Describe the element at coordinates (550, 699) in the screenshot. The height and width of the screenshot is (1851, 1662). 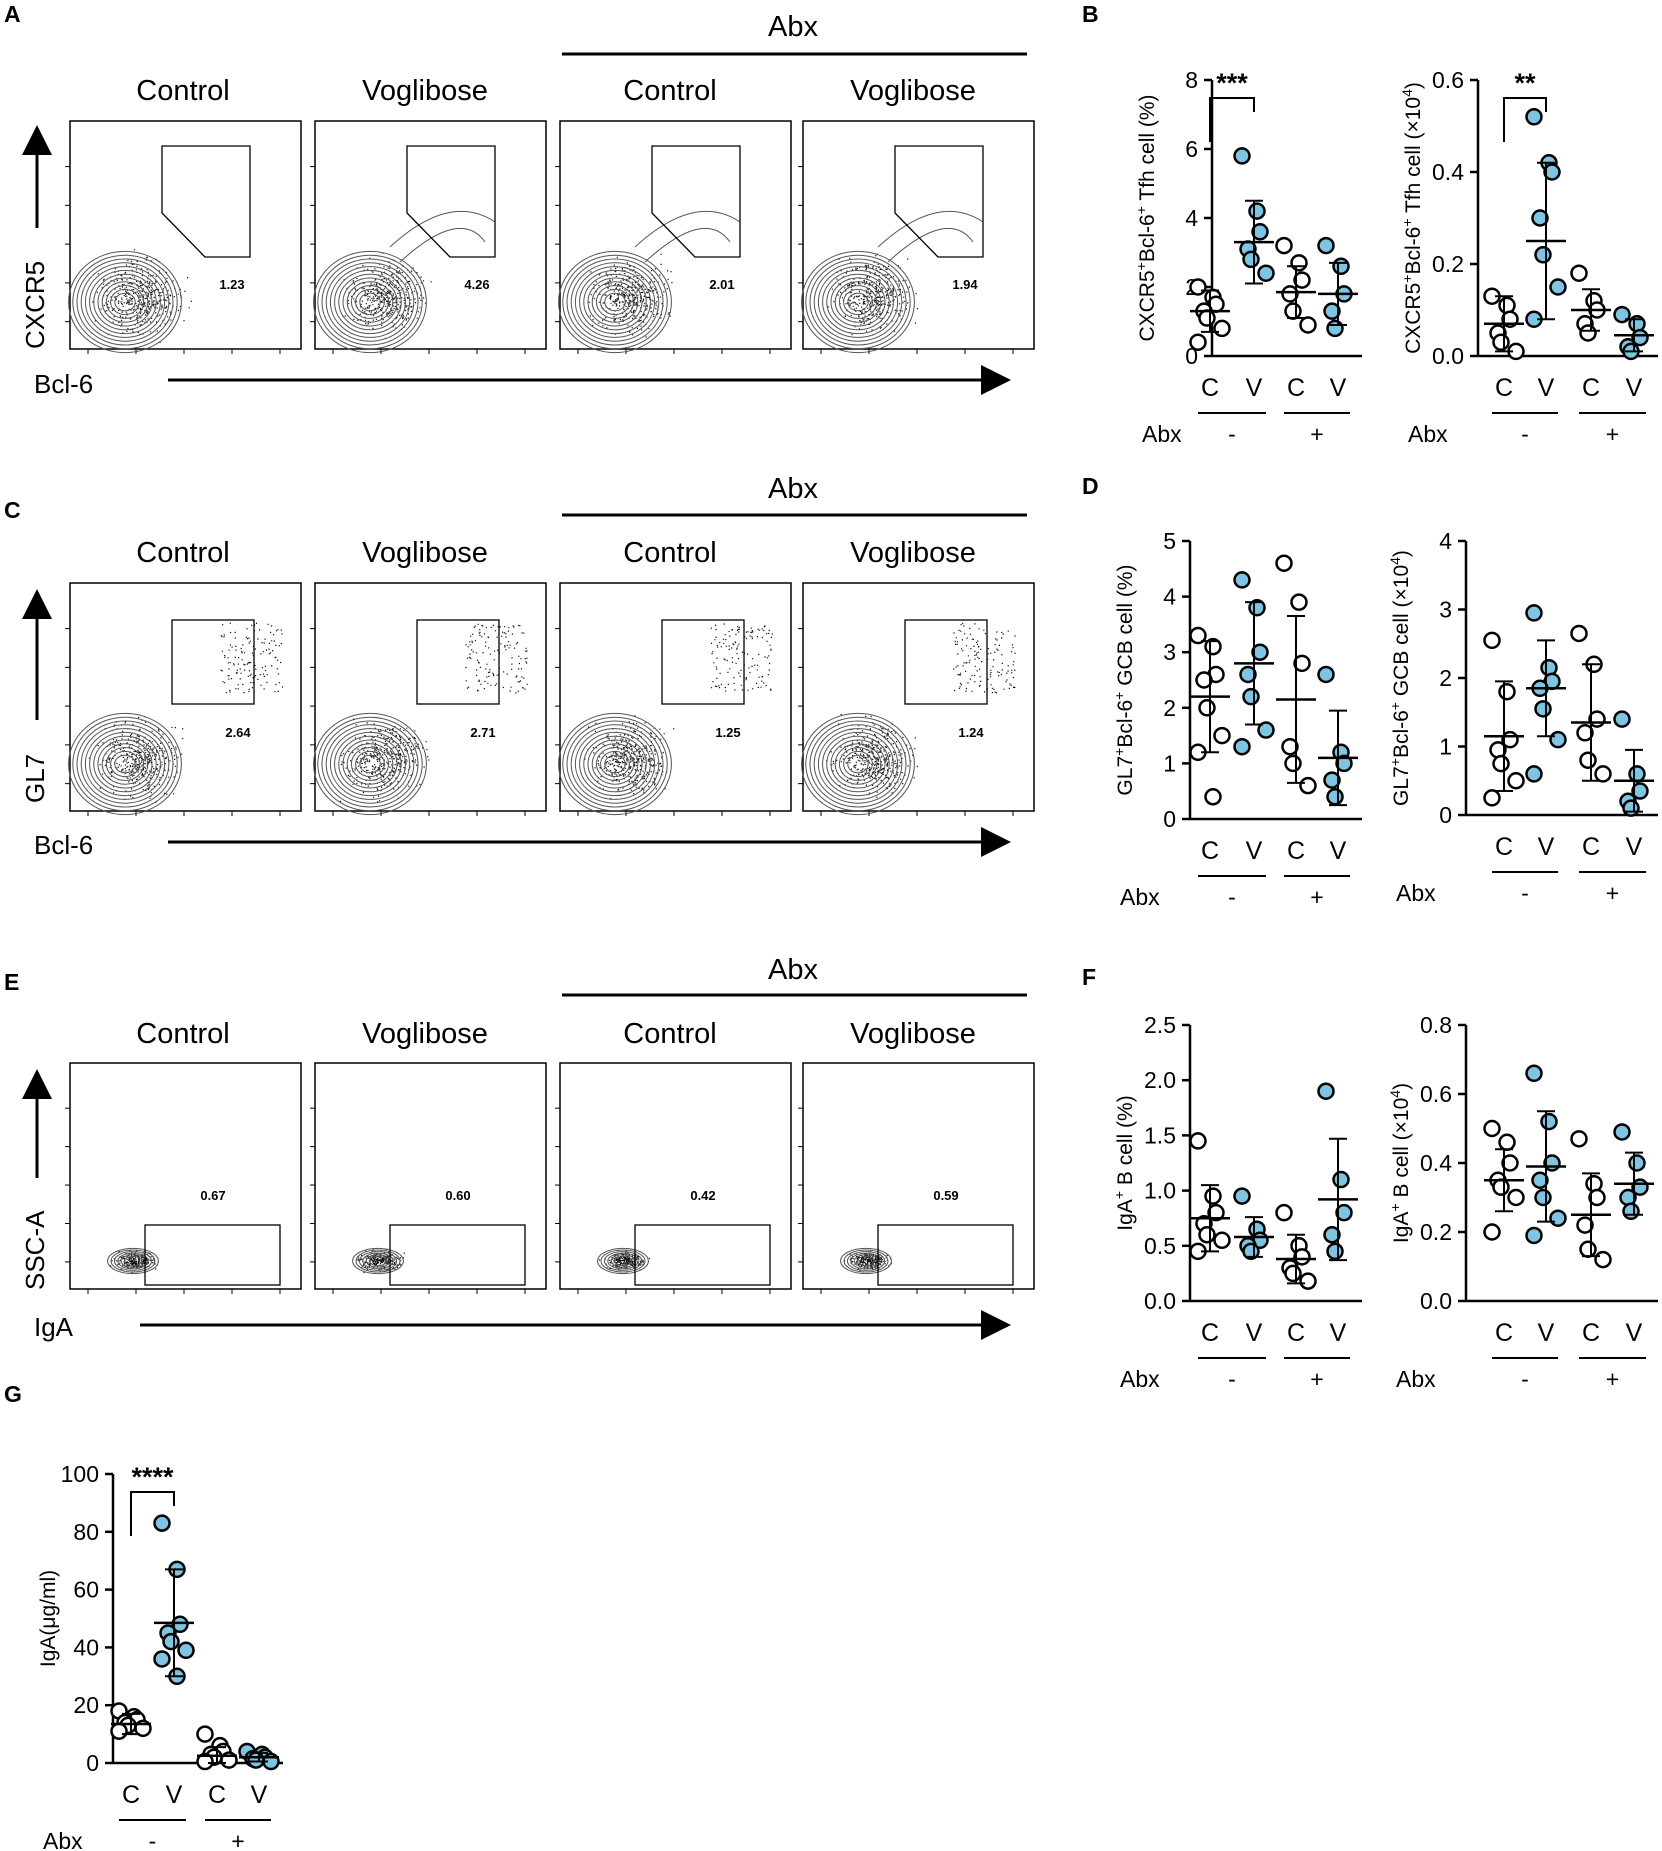
I see `facs-plot-row: 2.64 2.71 1.25 1.24` at that location.